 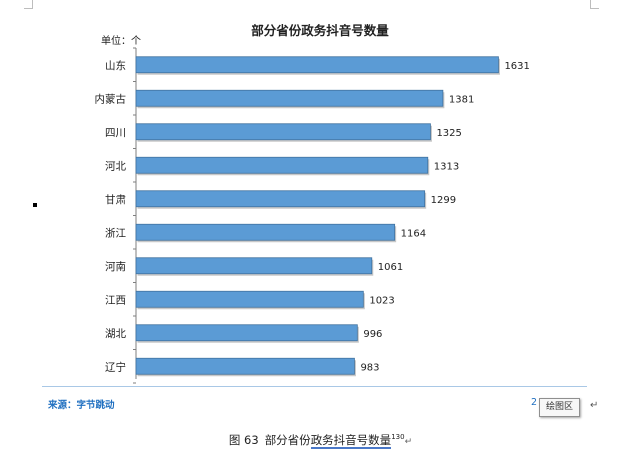 What do you see at coordinates (369, 367) in the screenshot?
I see `data-label: 983` at bounding box center [369, 367].